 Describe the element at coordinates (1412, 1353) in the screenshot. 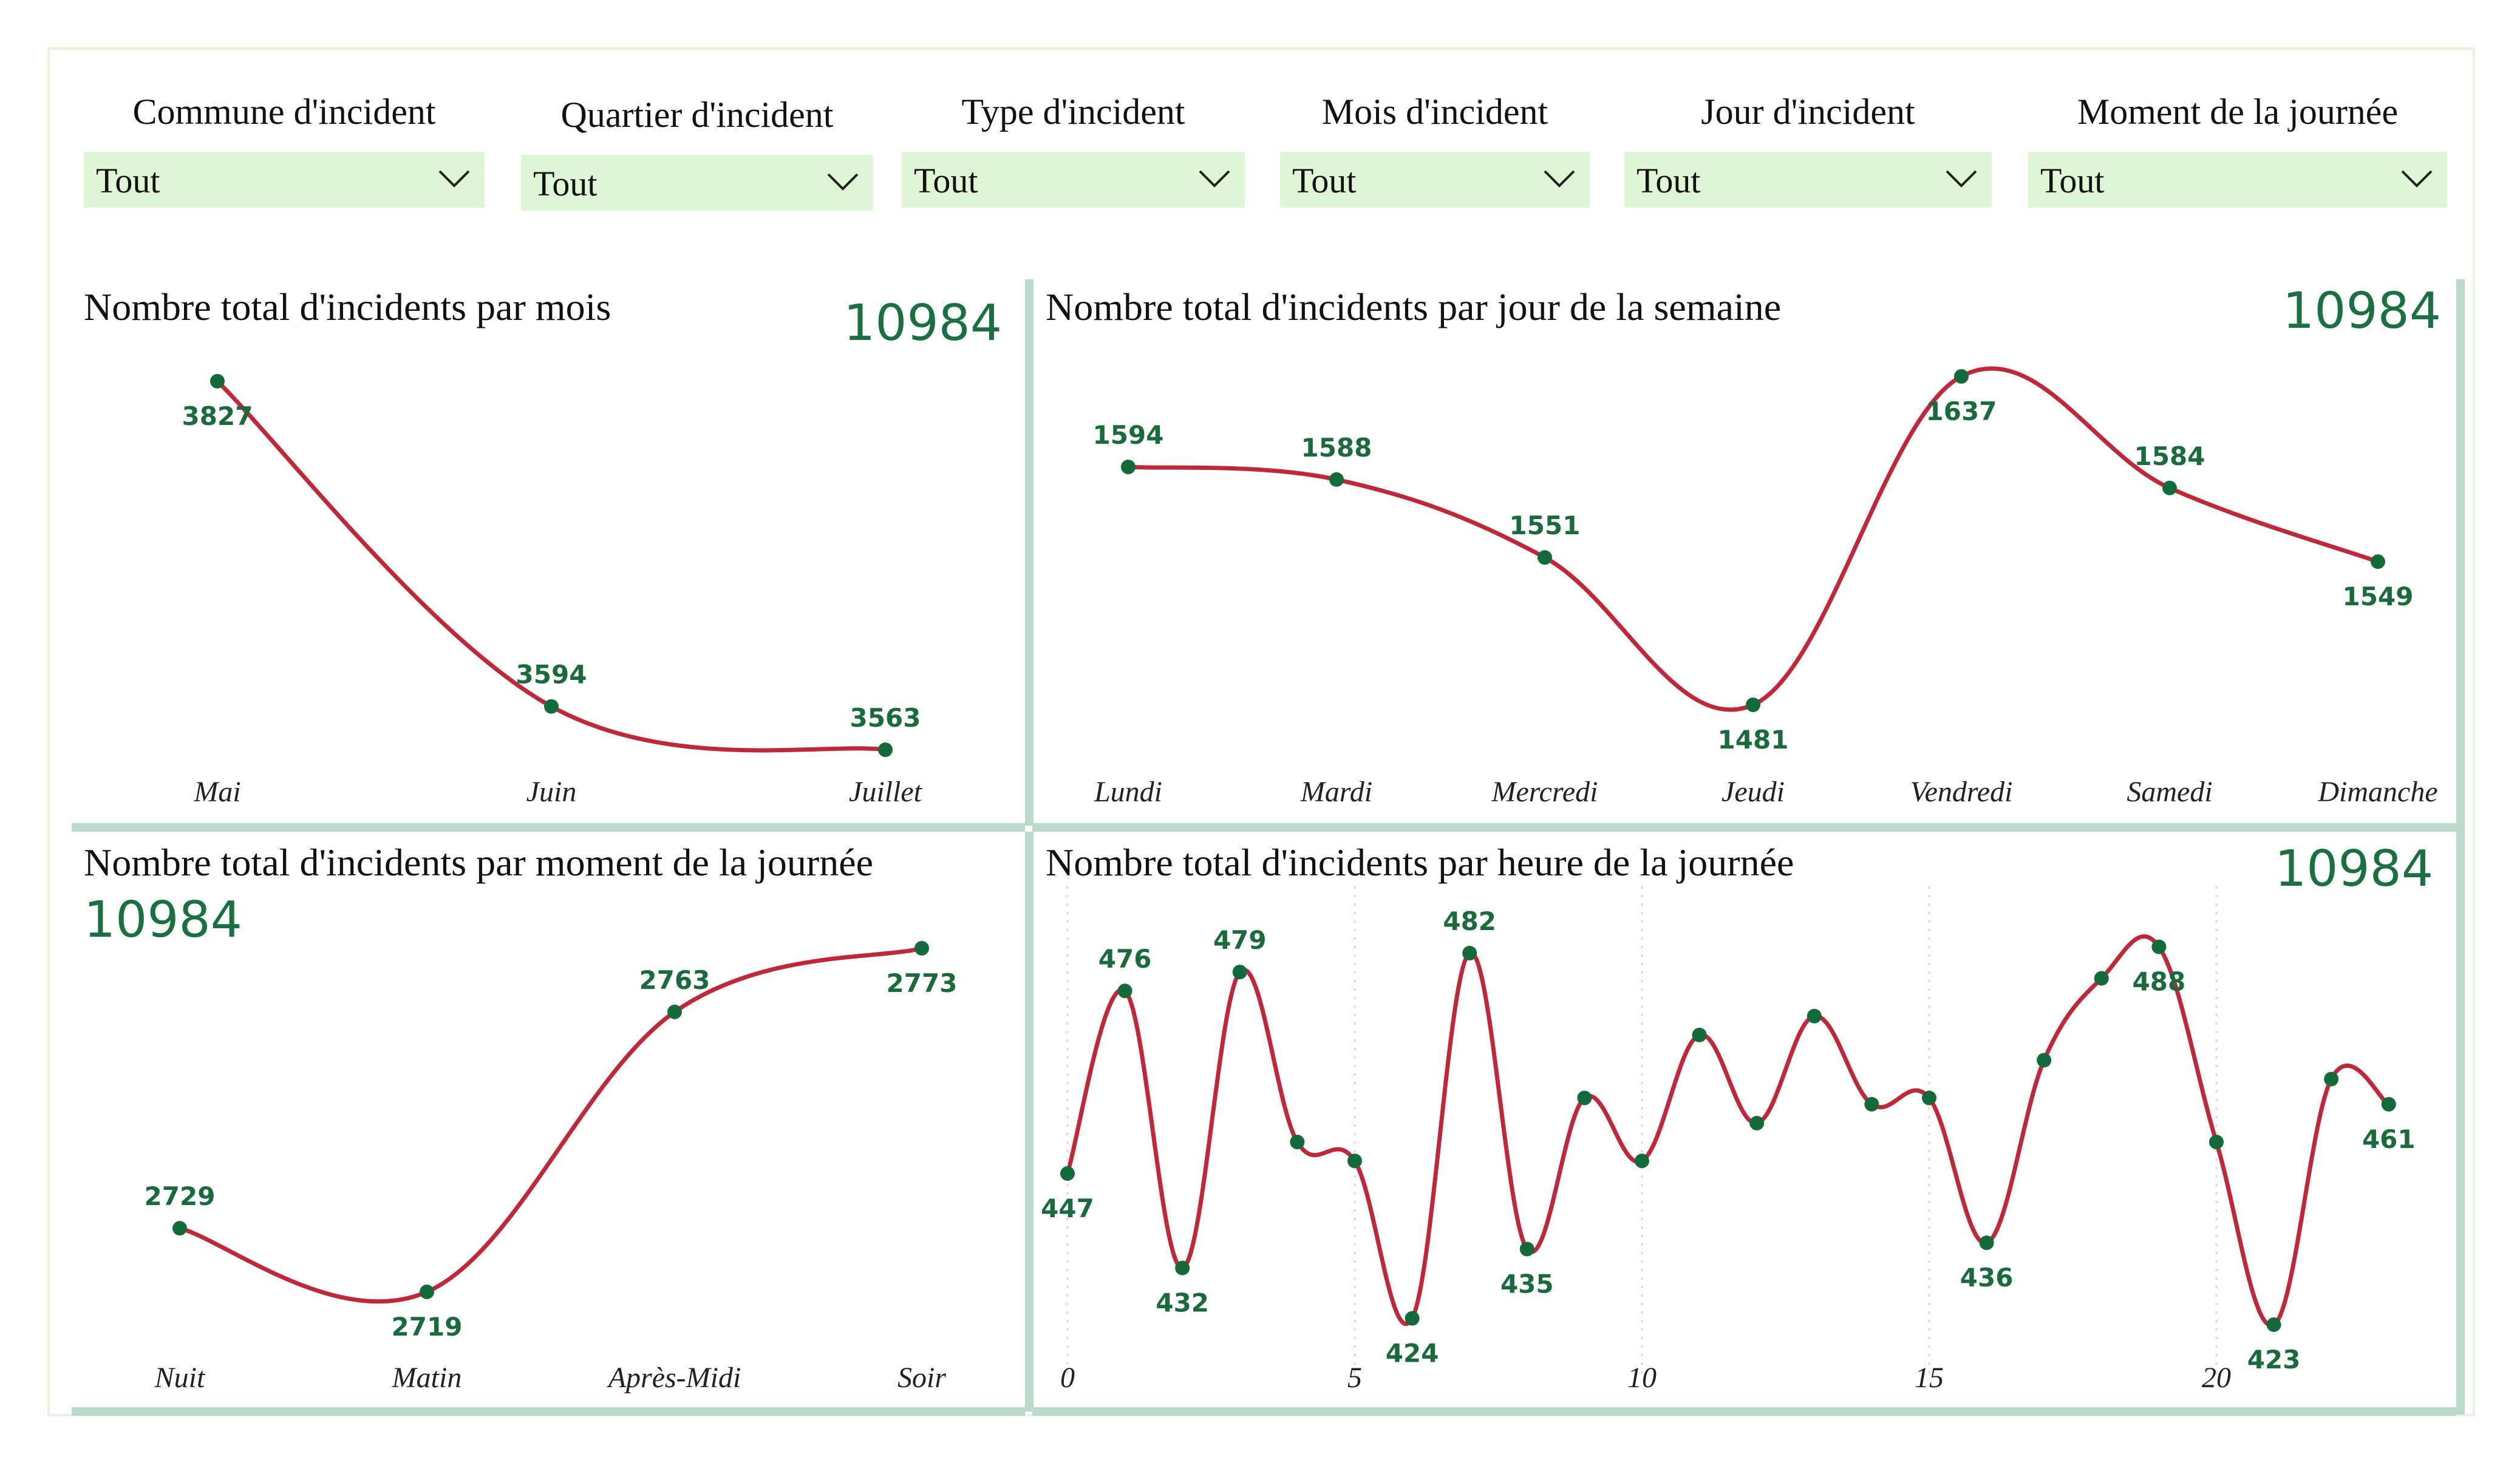

I see `data-label: 424` at that location.